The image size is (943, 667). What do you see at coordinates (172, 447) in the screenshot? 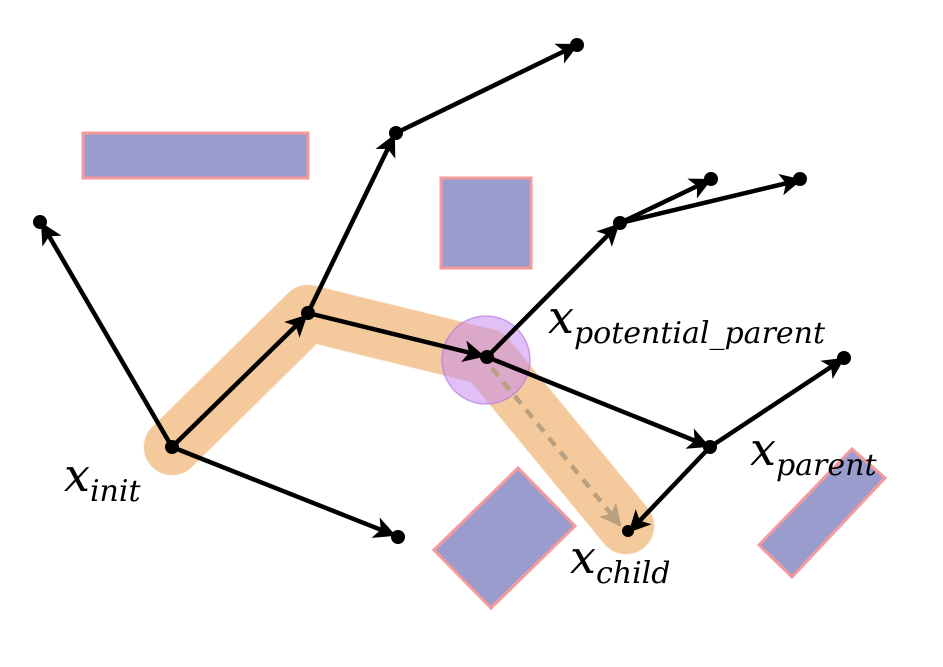
I see `node-init` at bounding box center [172, 447].